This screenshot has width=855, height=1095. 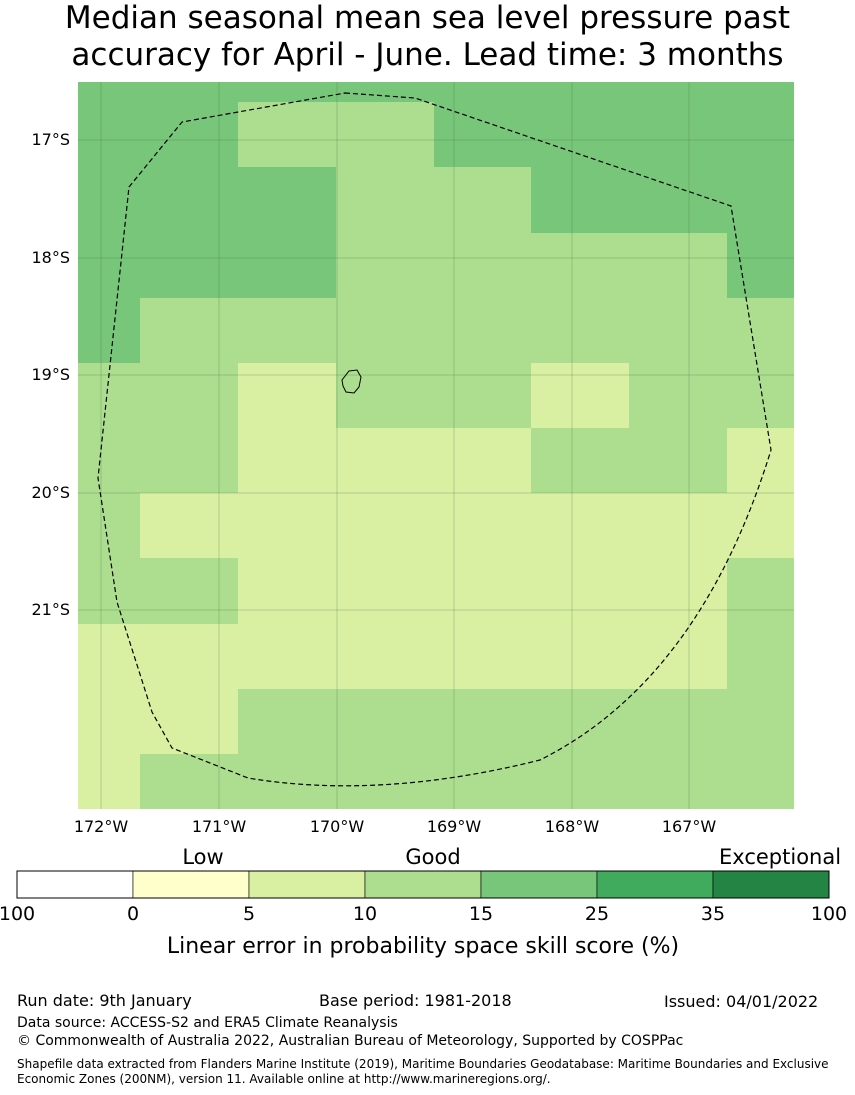 I want to click on colorbar-tick-7: 100, so click(x=829, y=914).